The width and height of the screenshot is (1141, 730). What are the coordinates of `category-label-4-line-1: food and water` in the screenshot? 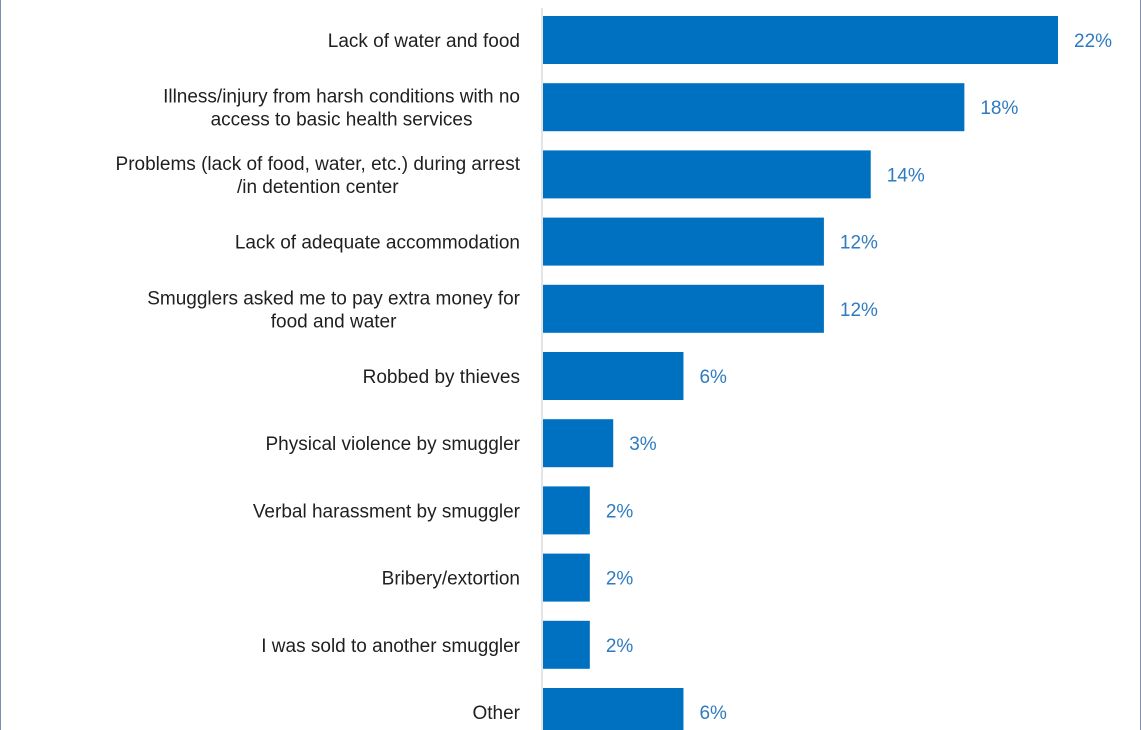 It's located at (334, 321).